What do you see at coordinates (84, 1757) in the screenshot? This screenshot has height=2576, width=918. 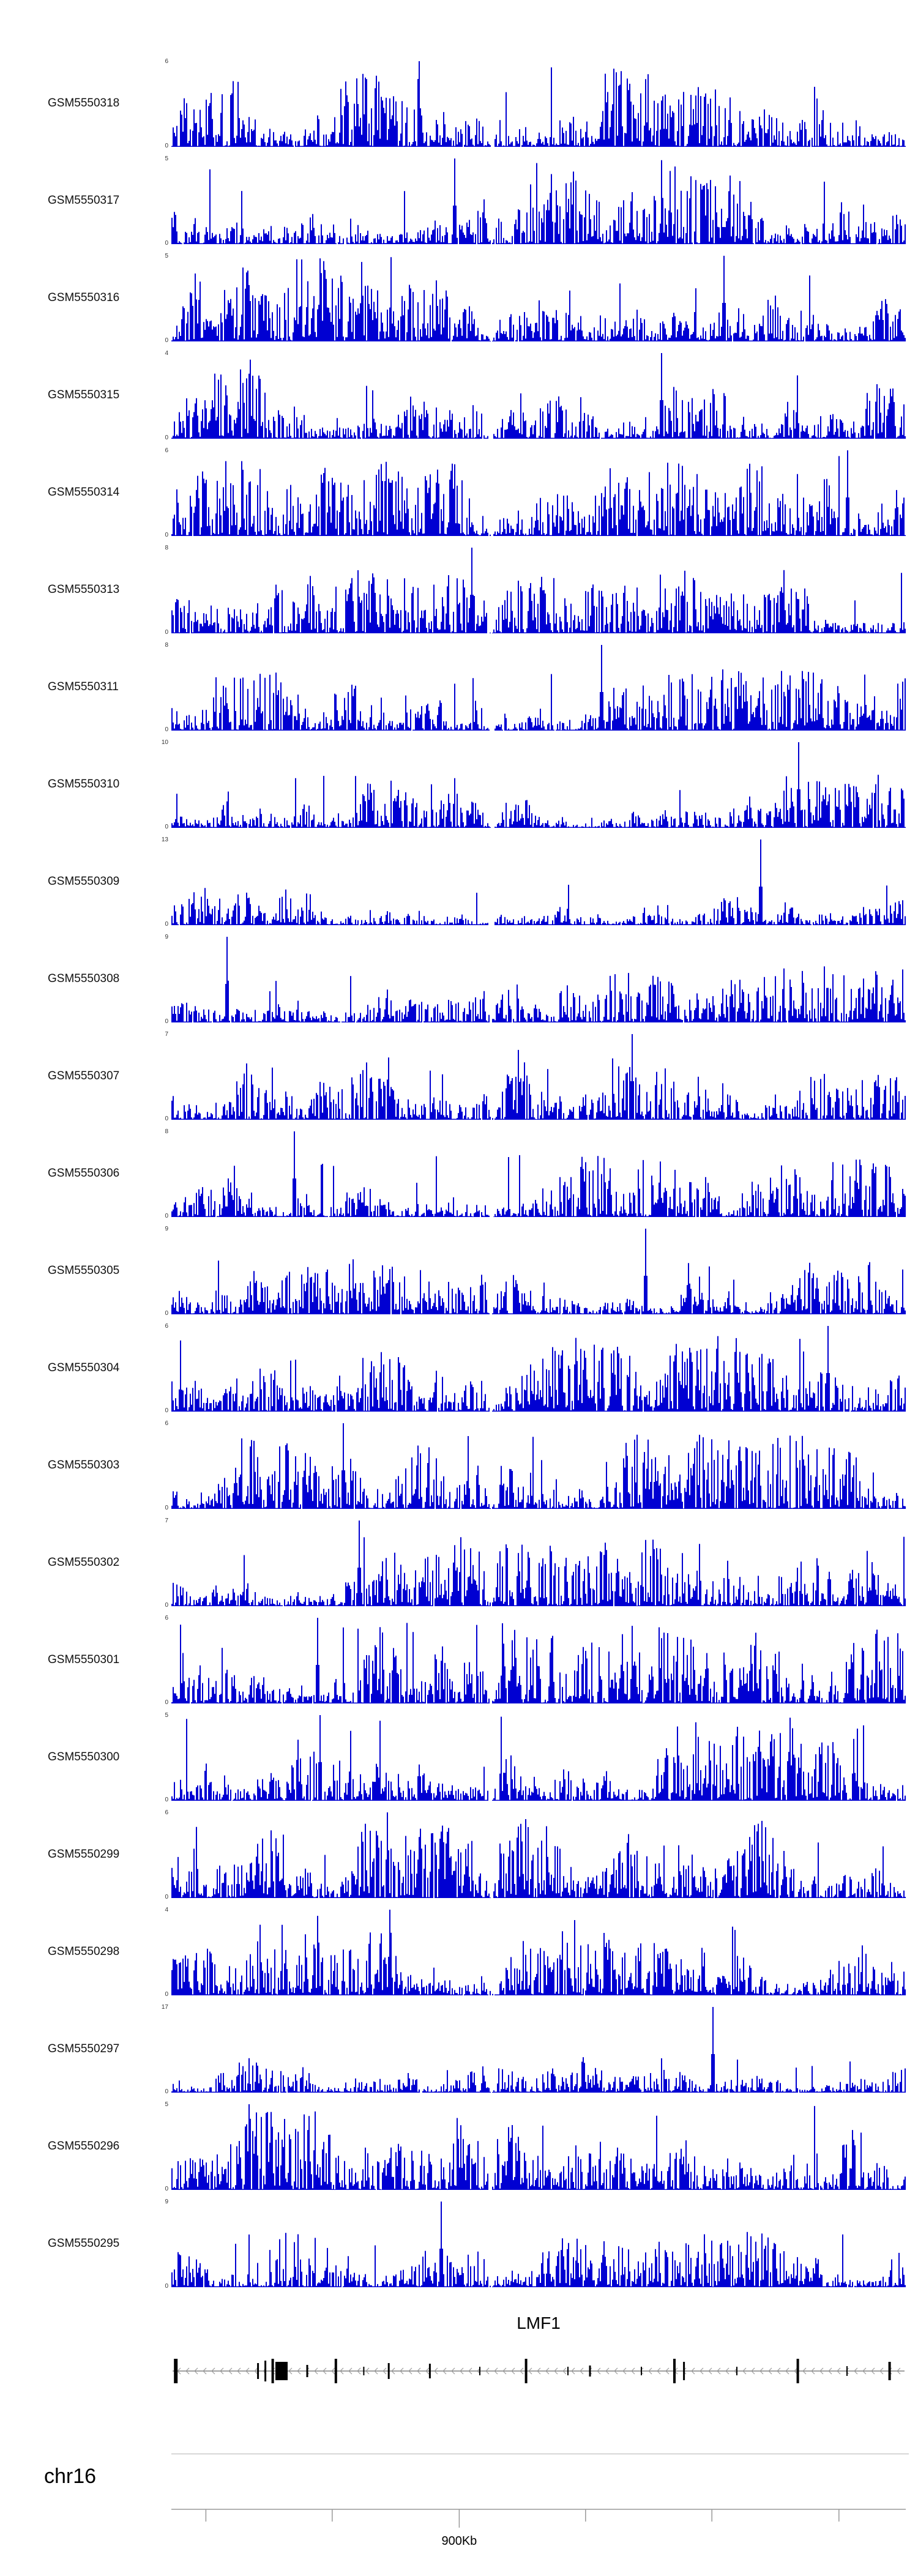 I see `track-label: GSM5550300` at bounding box center [84, 1757].